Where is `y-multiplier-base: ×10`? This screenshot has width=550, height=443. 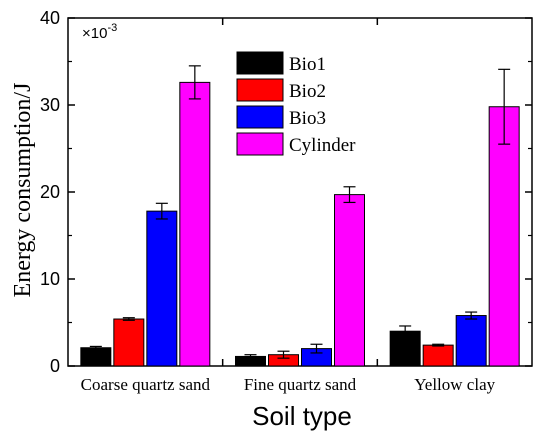 y-multiplier-base: ×10 is located at coordinates (94, 33).